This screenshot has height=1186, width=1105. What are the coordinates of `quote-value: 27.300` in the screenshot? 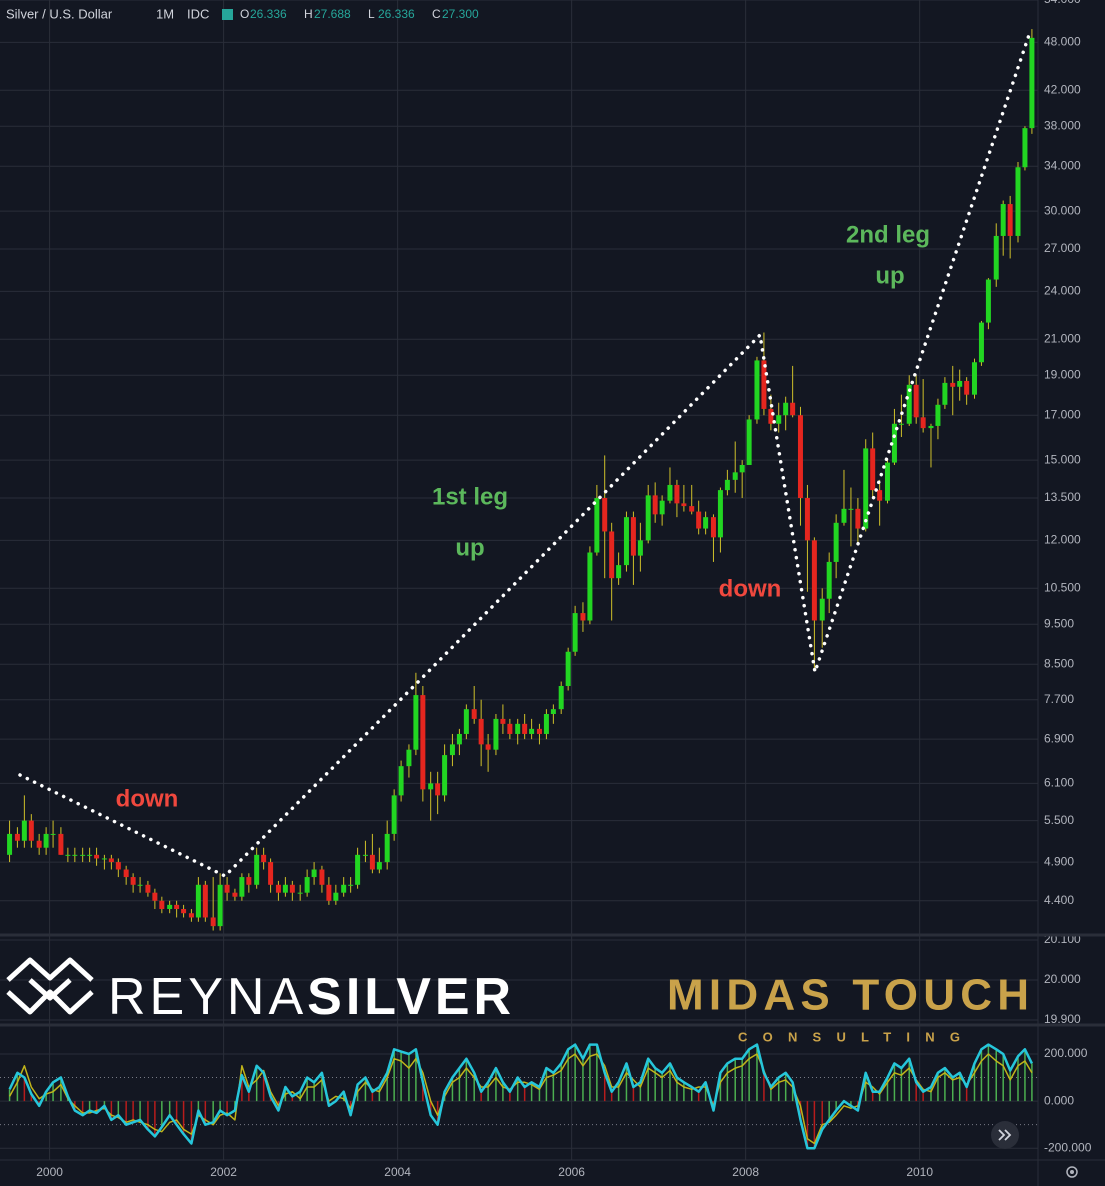 It's located at (460, 14).